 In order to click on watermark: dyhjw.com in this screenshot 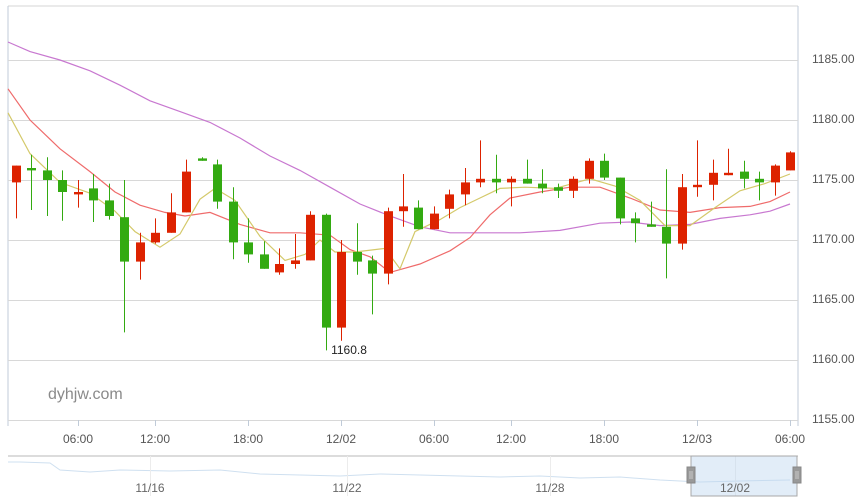, I will do `click(85, 394)`.